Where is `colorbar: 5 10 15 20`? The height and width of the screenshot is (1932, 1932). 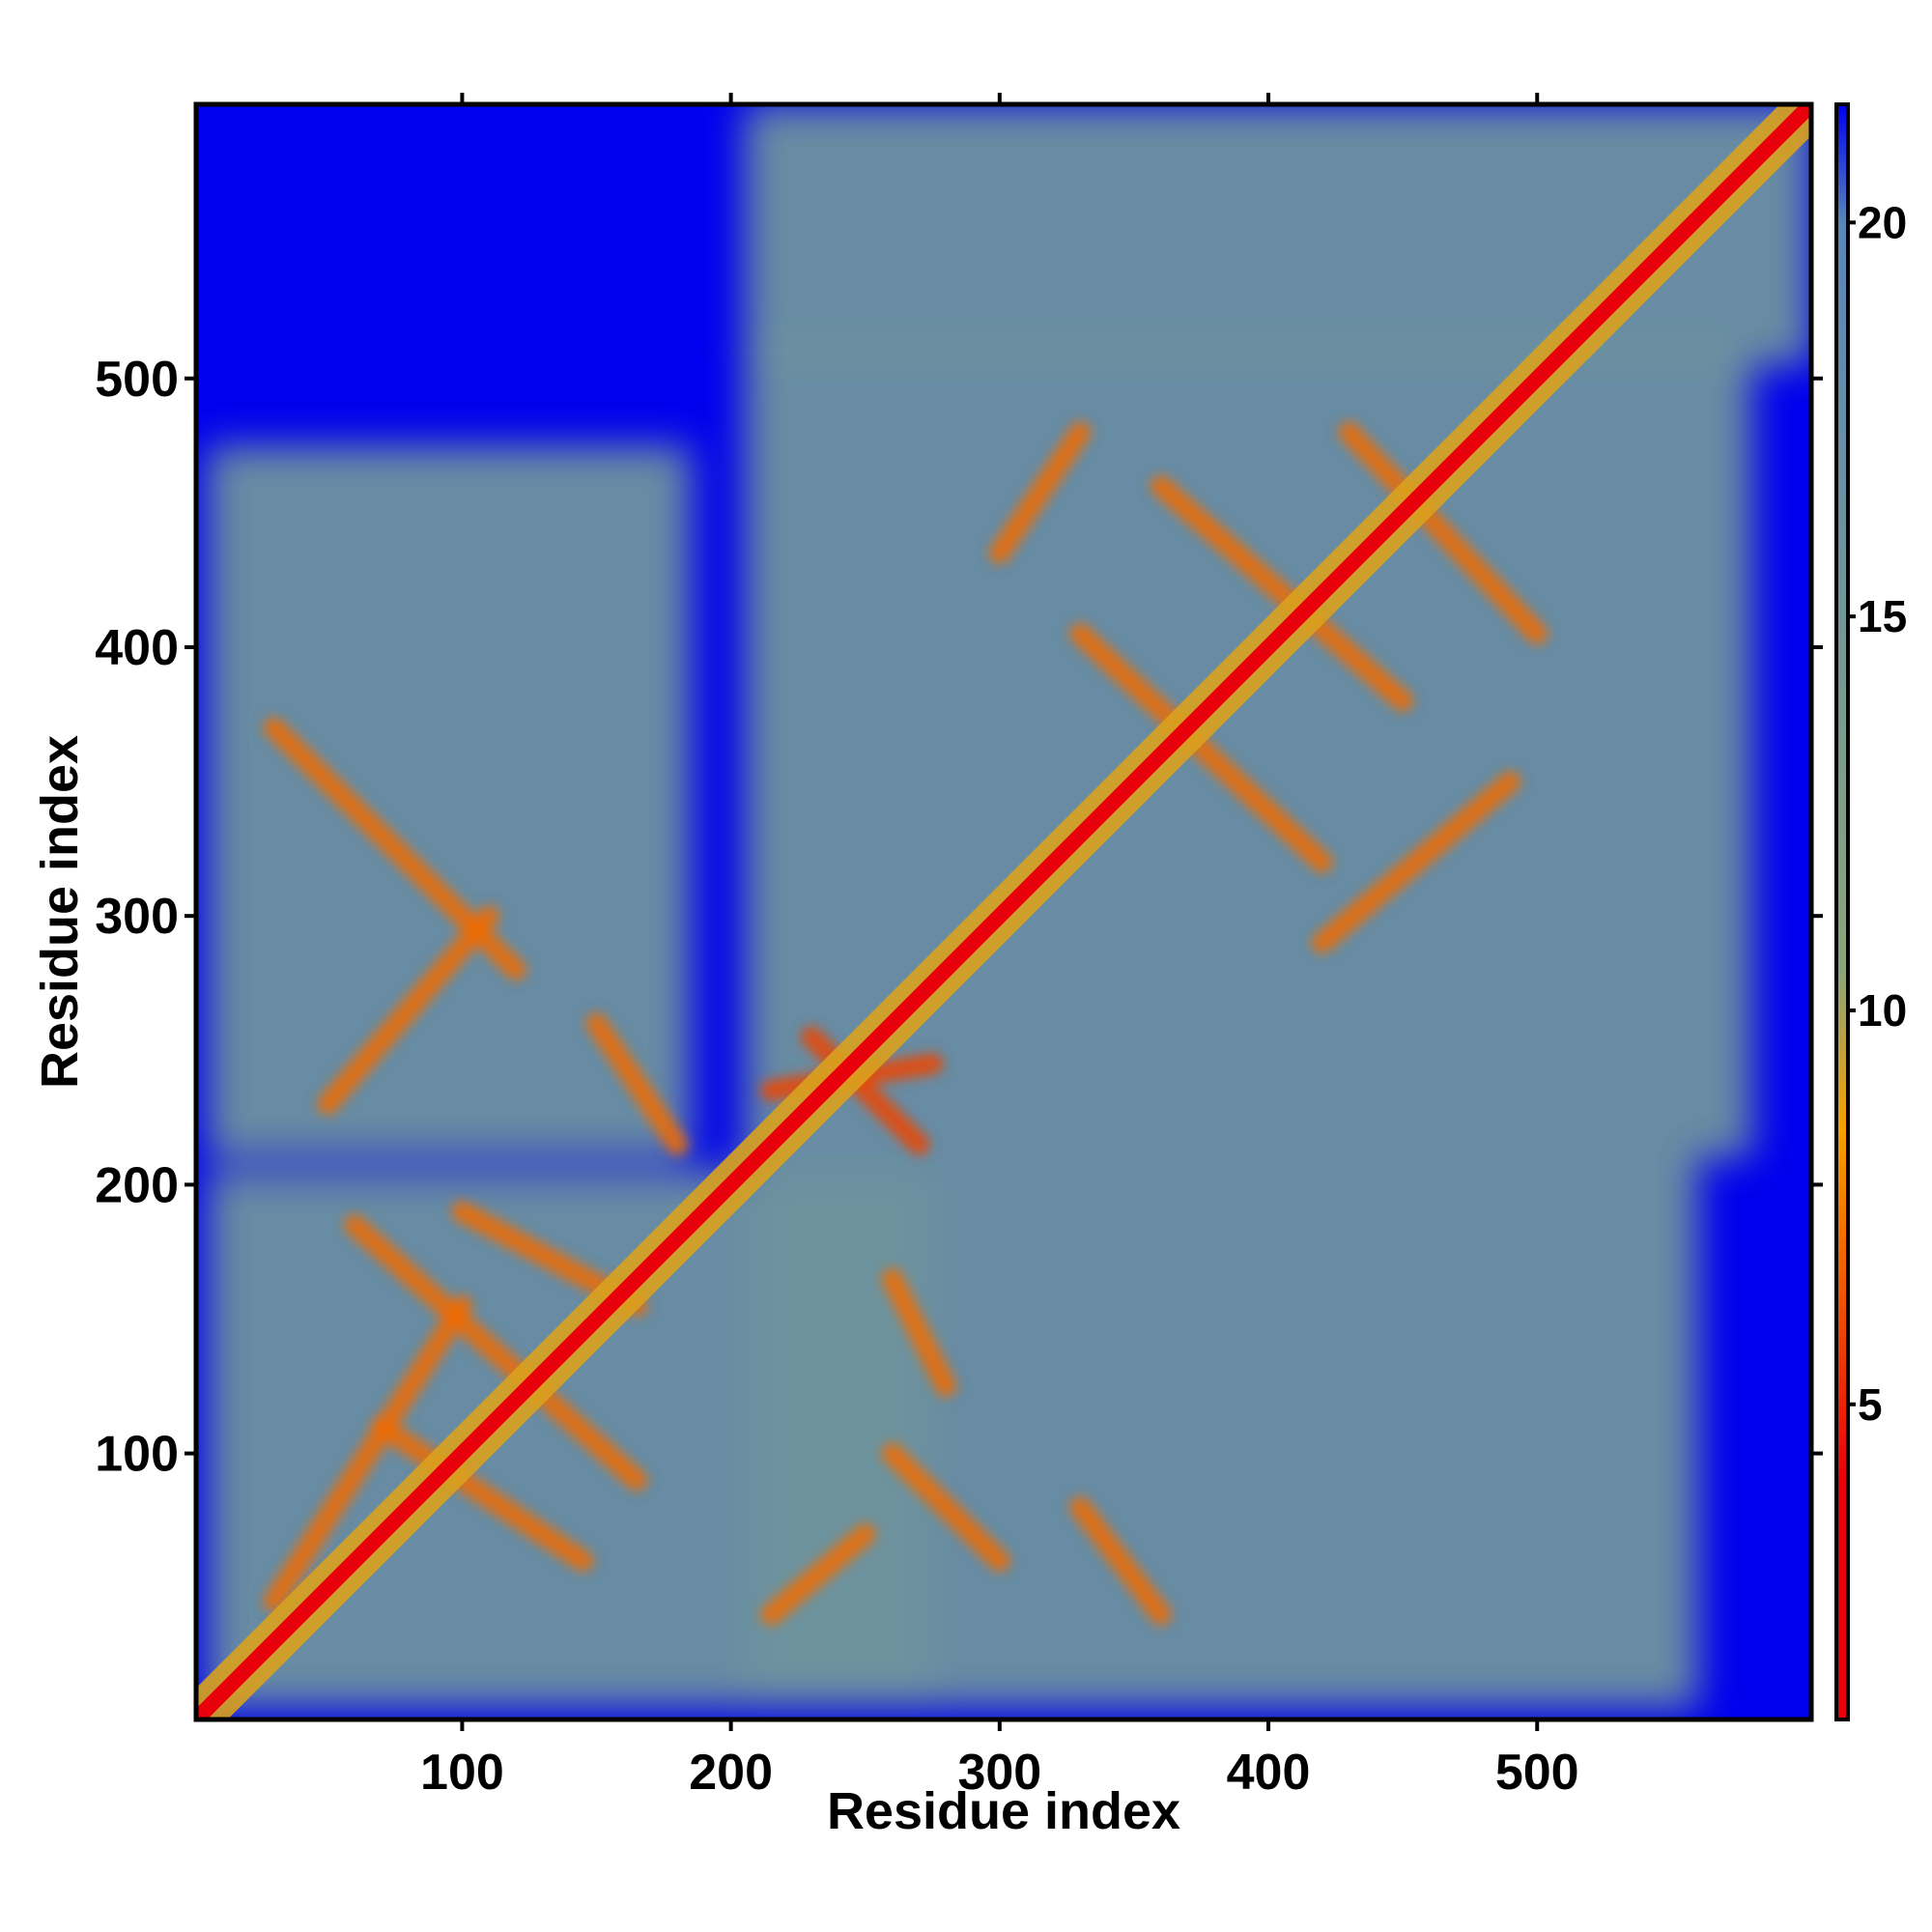
colorbar: 5 10 15 20 is located at coordinates (1870, 911).